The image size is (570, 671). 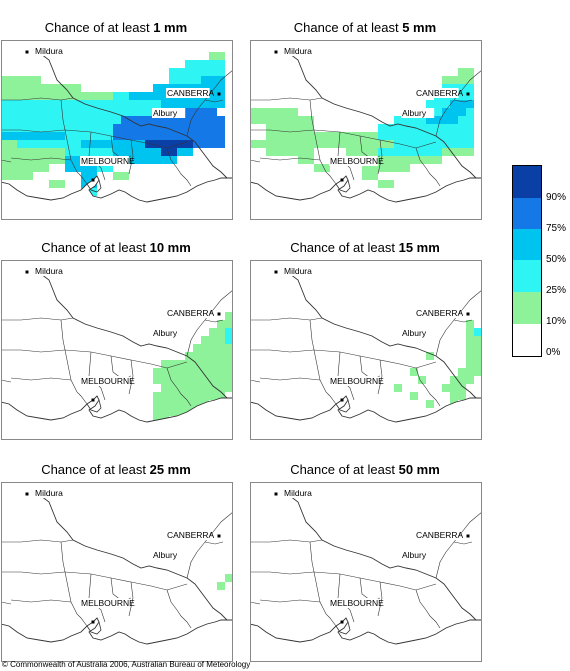 I want to click on panel-title-50mm: Chance of at least 50 mm, so click(x=365, y=469).